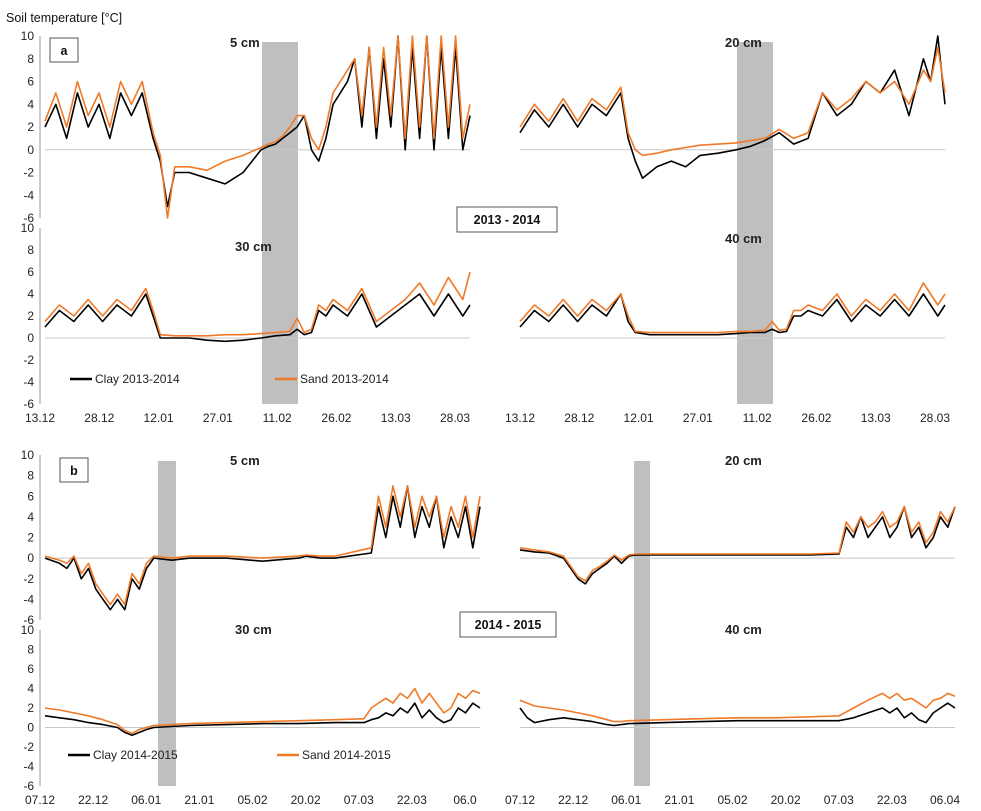  Describe the element at coordinates (945, 800) in the screenshot. I see `x-tick-label: 06.04` at that location.